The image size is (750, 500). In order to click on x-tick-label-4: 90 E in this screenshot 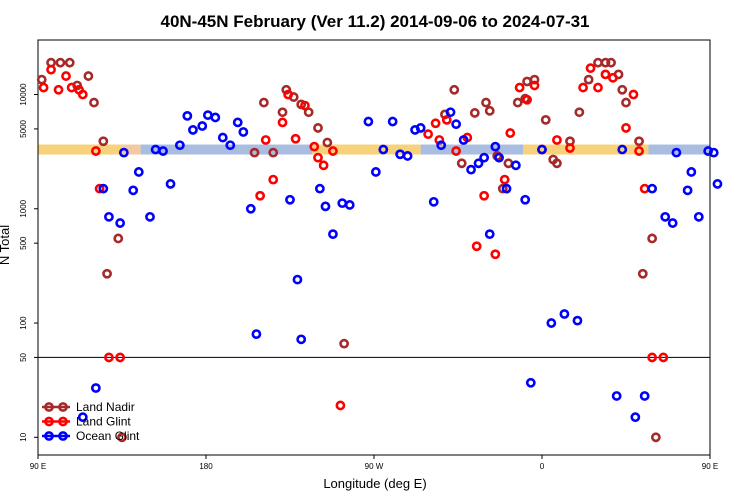, I will do `click(710, 466)`.